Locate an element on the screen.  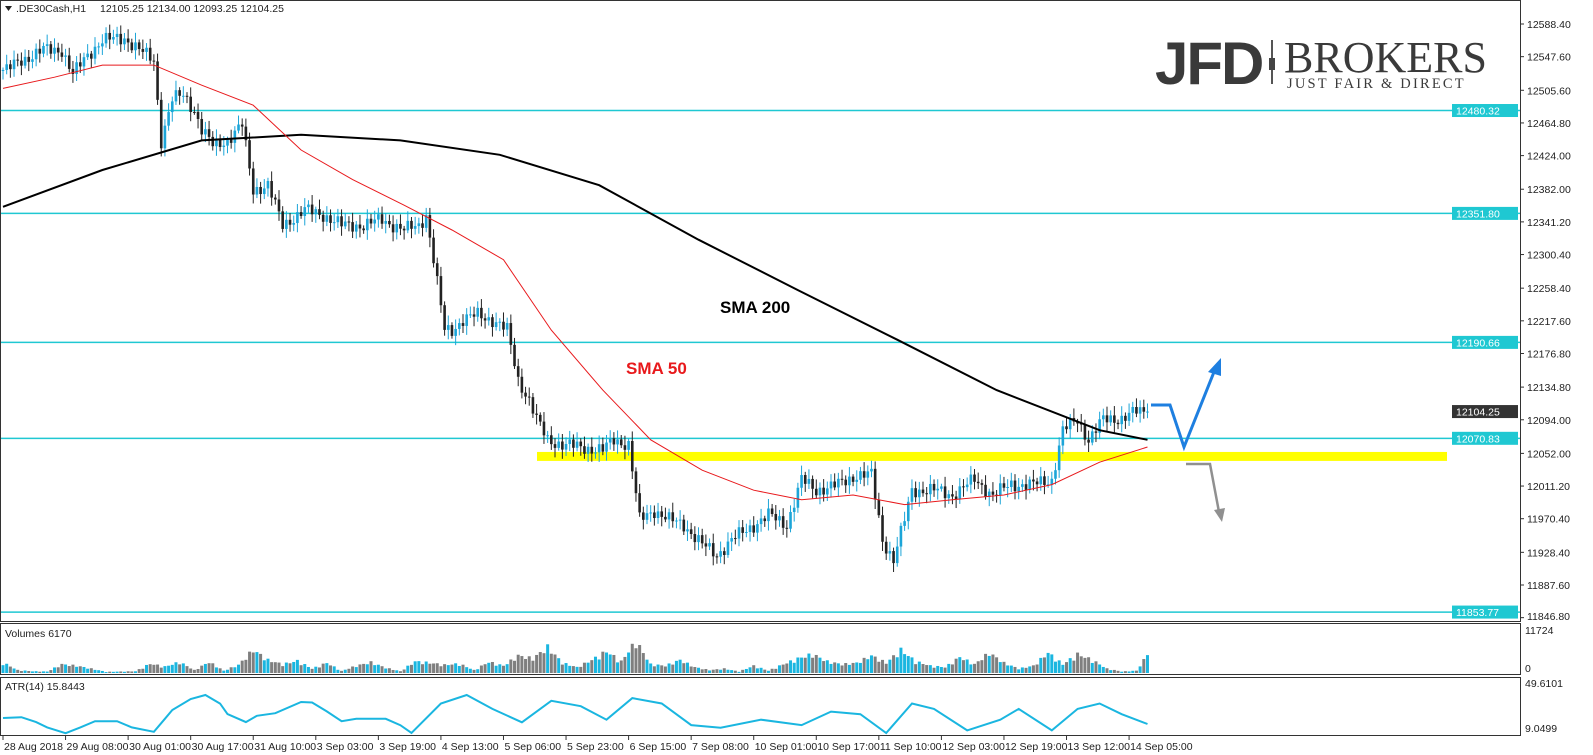
bullish-scenario-arrow is located at coordinates (1186, 405).